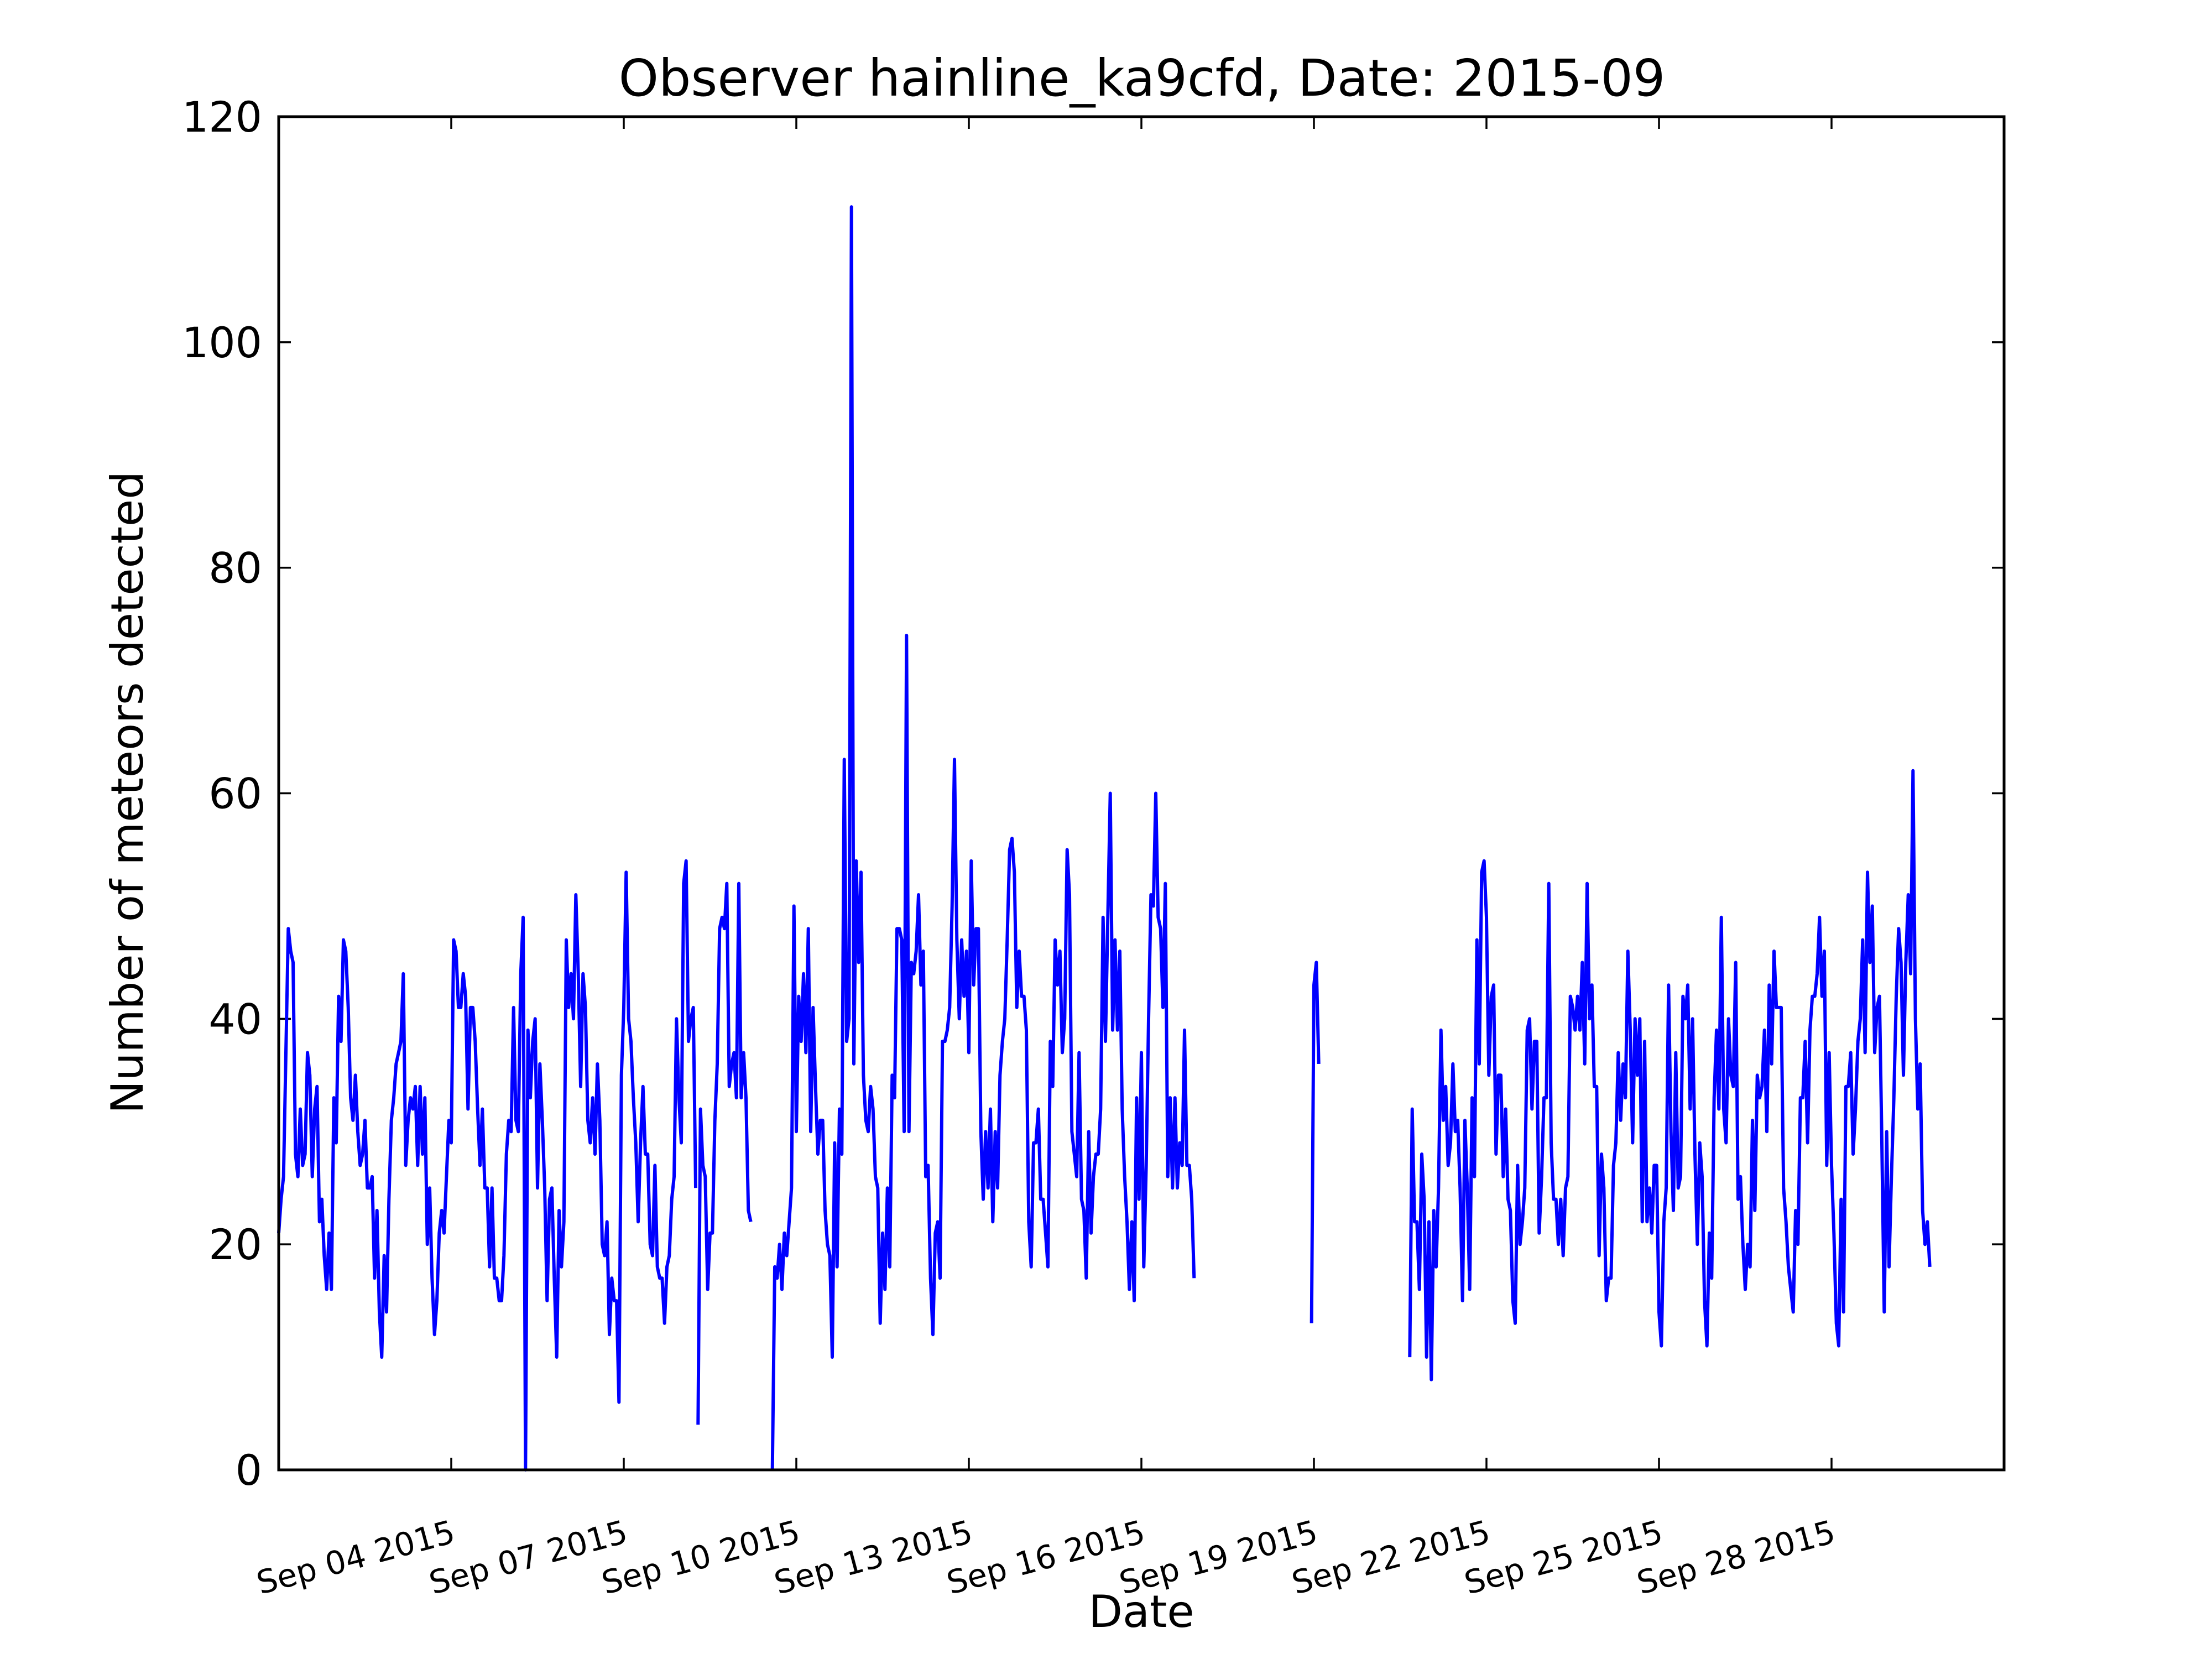 The width and height of the screenshot is (2212, 1659). What do you see at coordinates (222, 343) in the screenshot?
I see `y-tick-label: 100` at bounding box center [222, 343].